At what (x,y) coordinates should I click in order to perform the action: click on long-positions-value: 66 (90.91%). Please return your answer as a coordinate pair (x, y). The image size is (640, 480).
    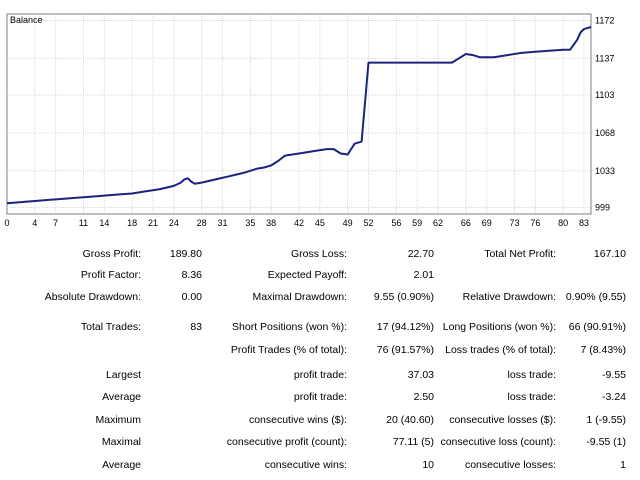
    Looking at the image, I should click on (597, 327).